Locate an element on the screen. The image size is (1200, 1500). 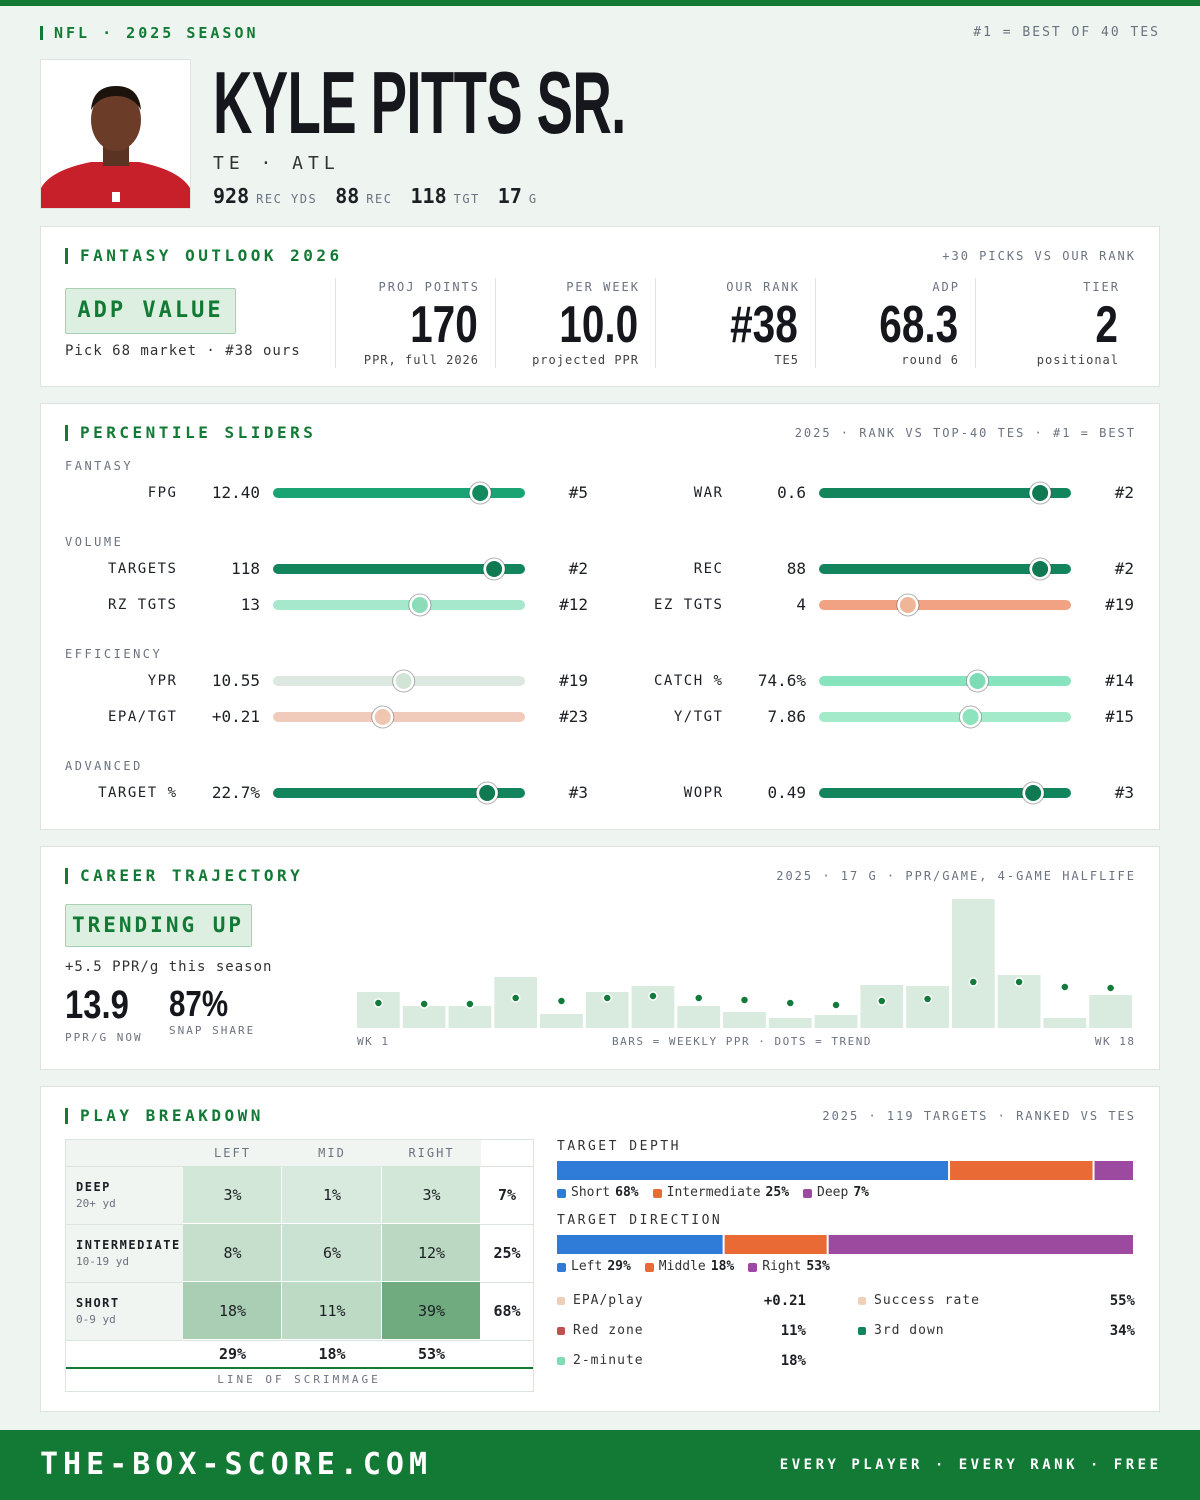
row-total: 25% is located at coordinates (507, 1252).